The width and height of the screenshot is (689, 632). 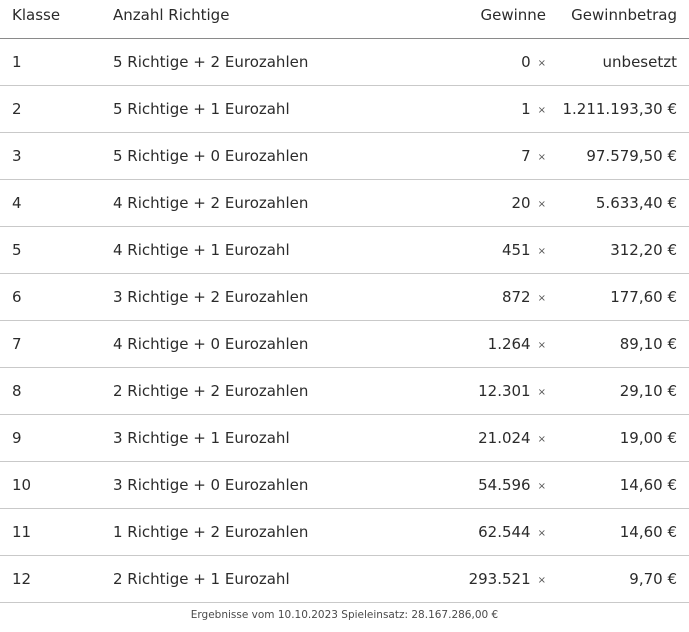 What do you see at coordinates (17, 62) in the screenshot?
I see `cell-klasse: 1` at bounding box center [17, 62].